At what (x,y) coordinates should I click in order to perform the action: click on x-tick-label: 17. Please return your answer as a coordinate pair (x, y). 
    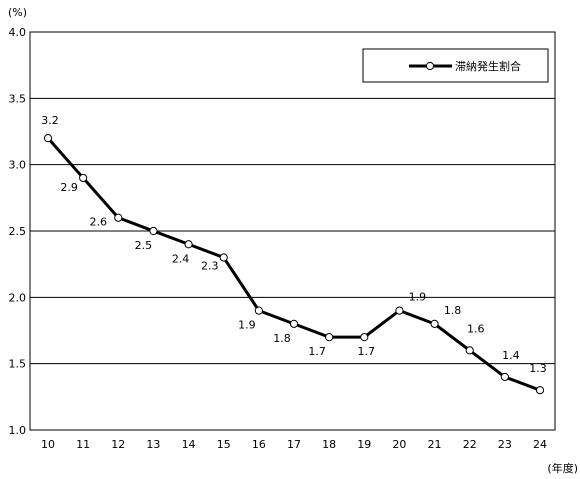
    Looking at the image, I should click on (294, 444).